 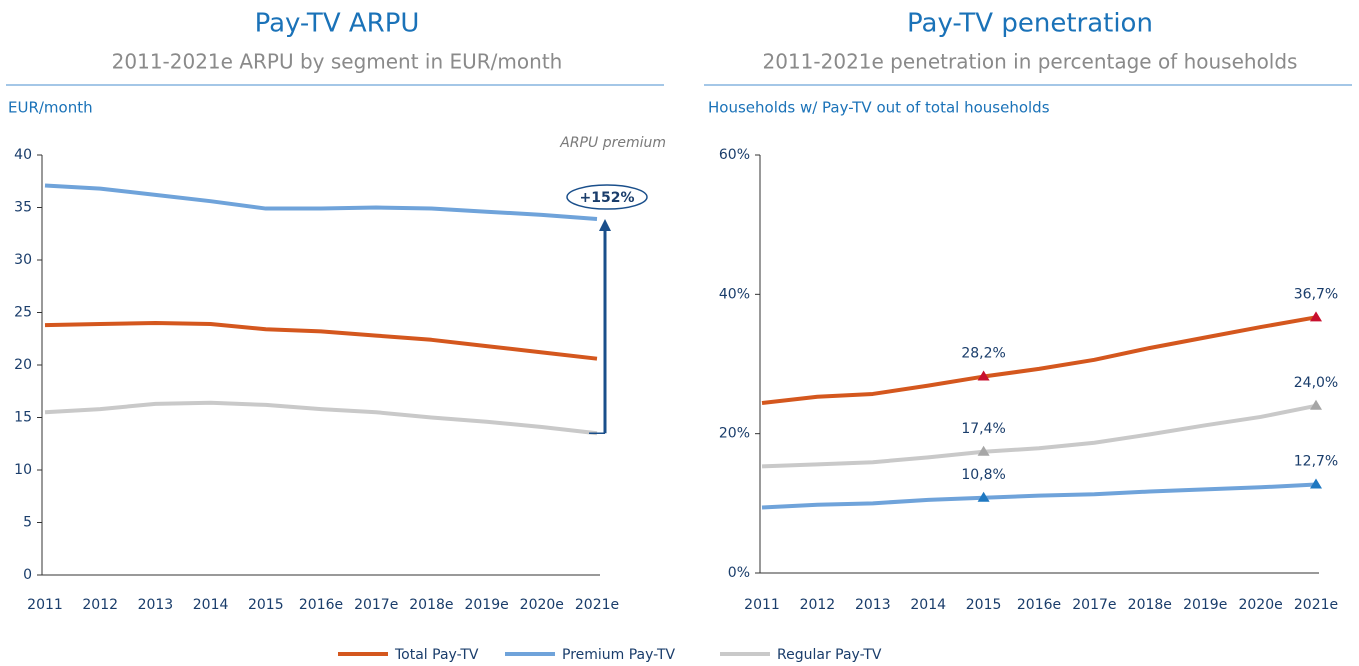 I want to click on data-label: 36,7%, so click(x=1316, y=294).